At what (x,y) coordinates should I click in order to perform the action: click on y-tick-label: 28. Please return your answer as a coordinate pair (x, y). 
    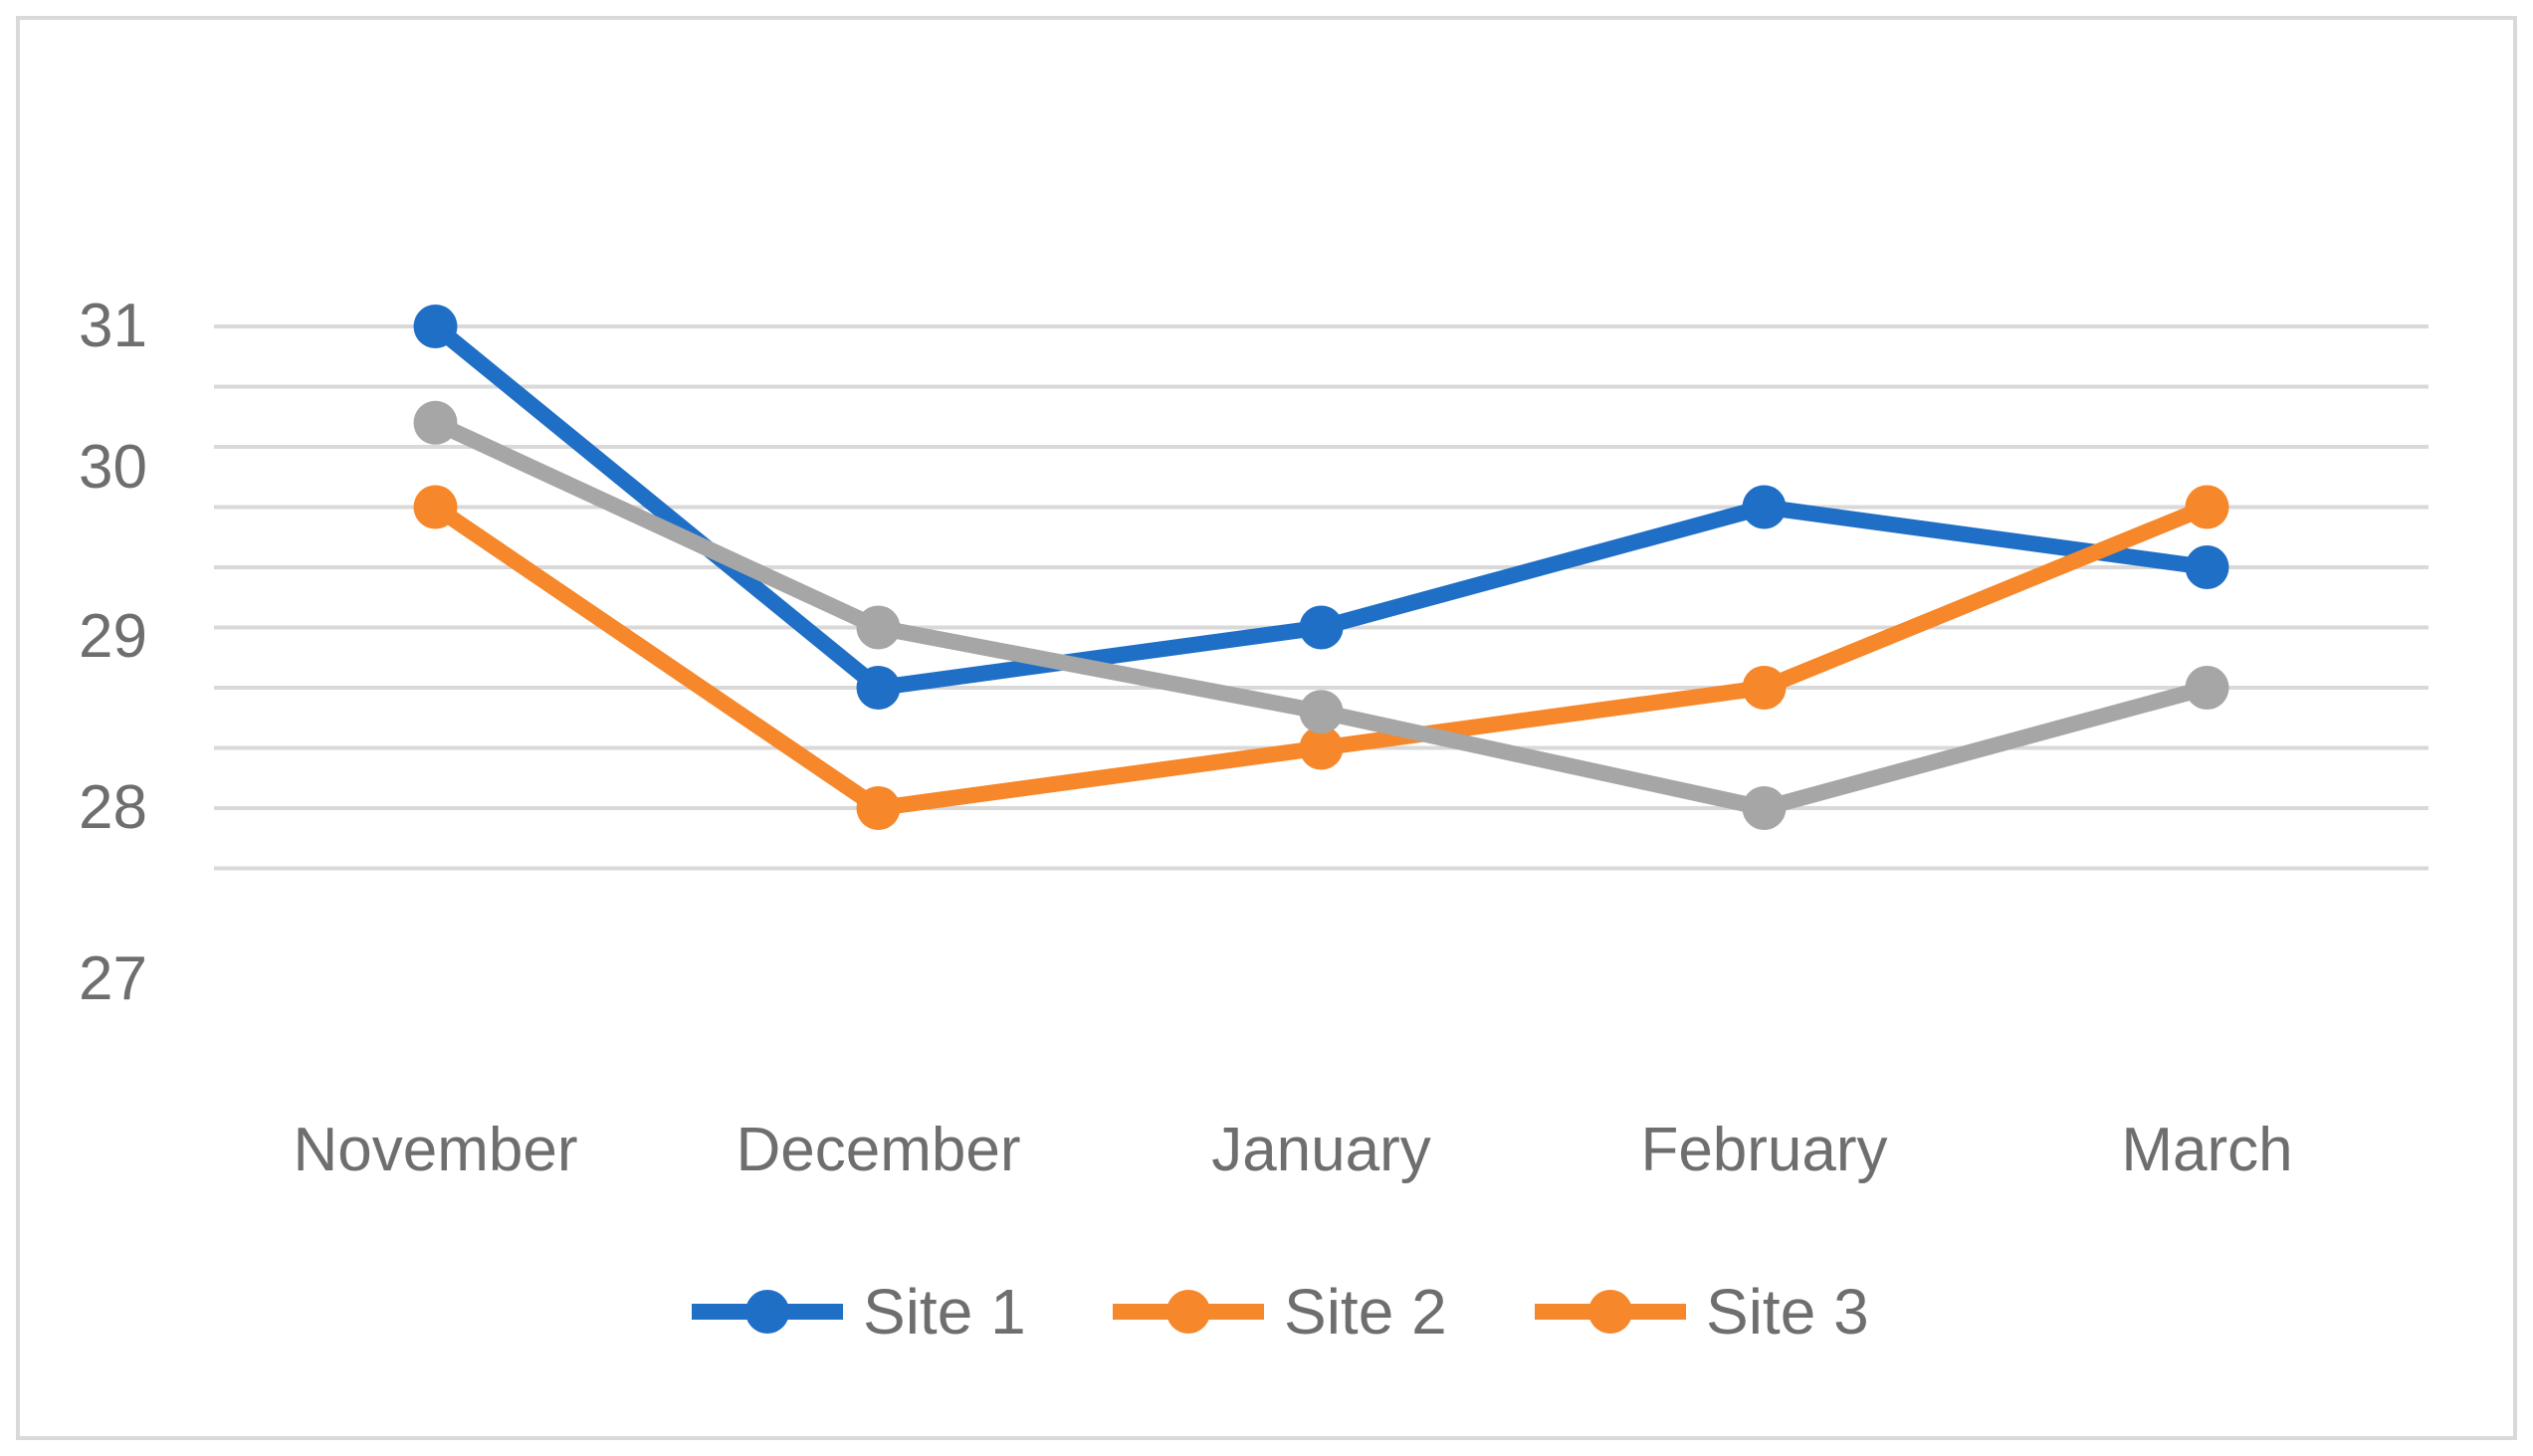
    Looking at the image, I should click on (113, 807).